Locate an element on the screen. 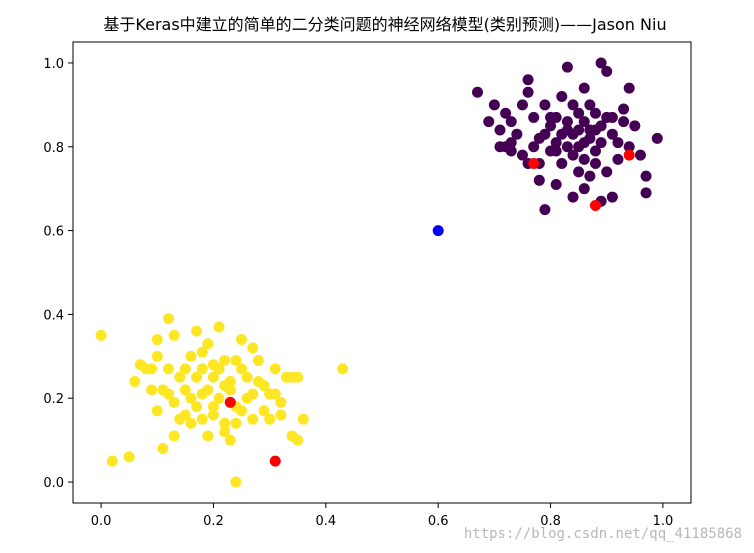 Image resolution: width=754 pixels, height=553 pixels. watermark: https://blog.csdn.net/qq_41185868 is located at coordinates (603, 534).